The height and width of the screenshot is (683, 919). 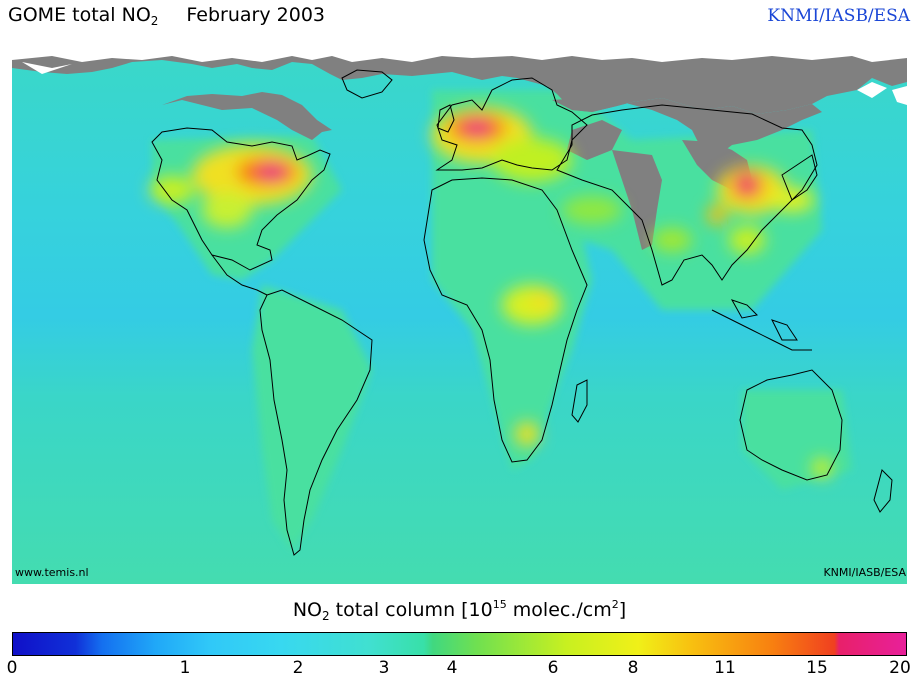 I want to click on legend-title: NO2 total column [1015 molec./cm2], so click(x=459, y=610).